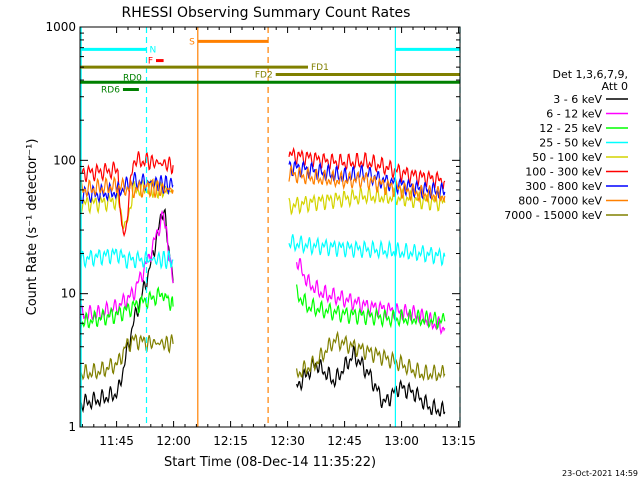 This screenshot has width=640, height=480. I want to click on x-tick-label: 11:45, so click(116, 441).